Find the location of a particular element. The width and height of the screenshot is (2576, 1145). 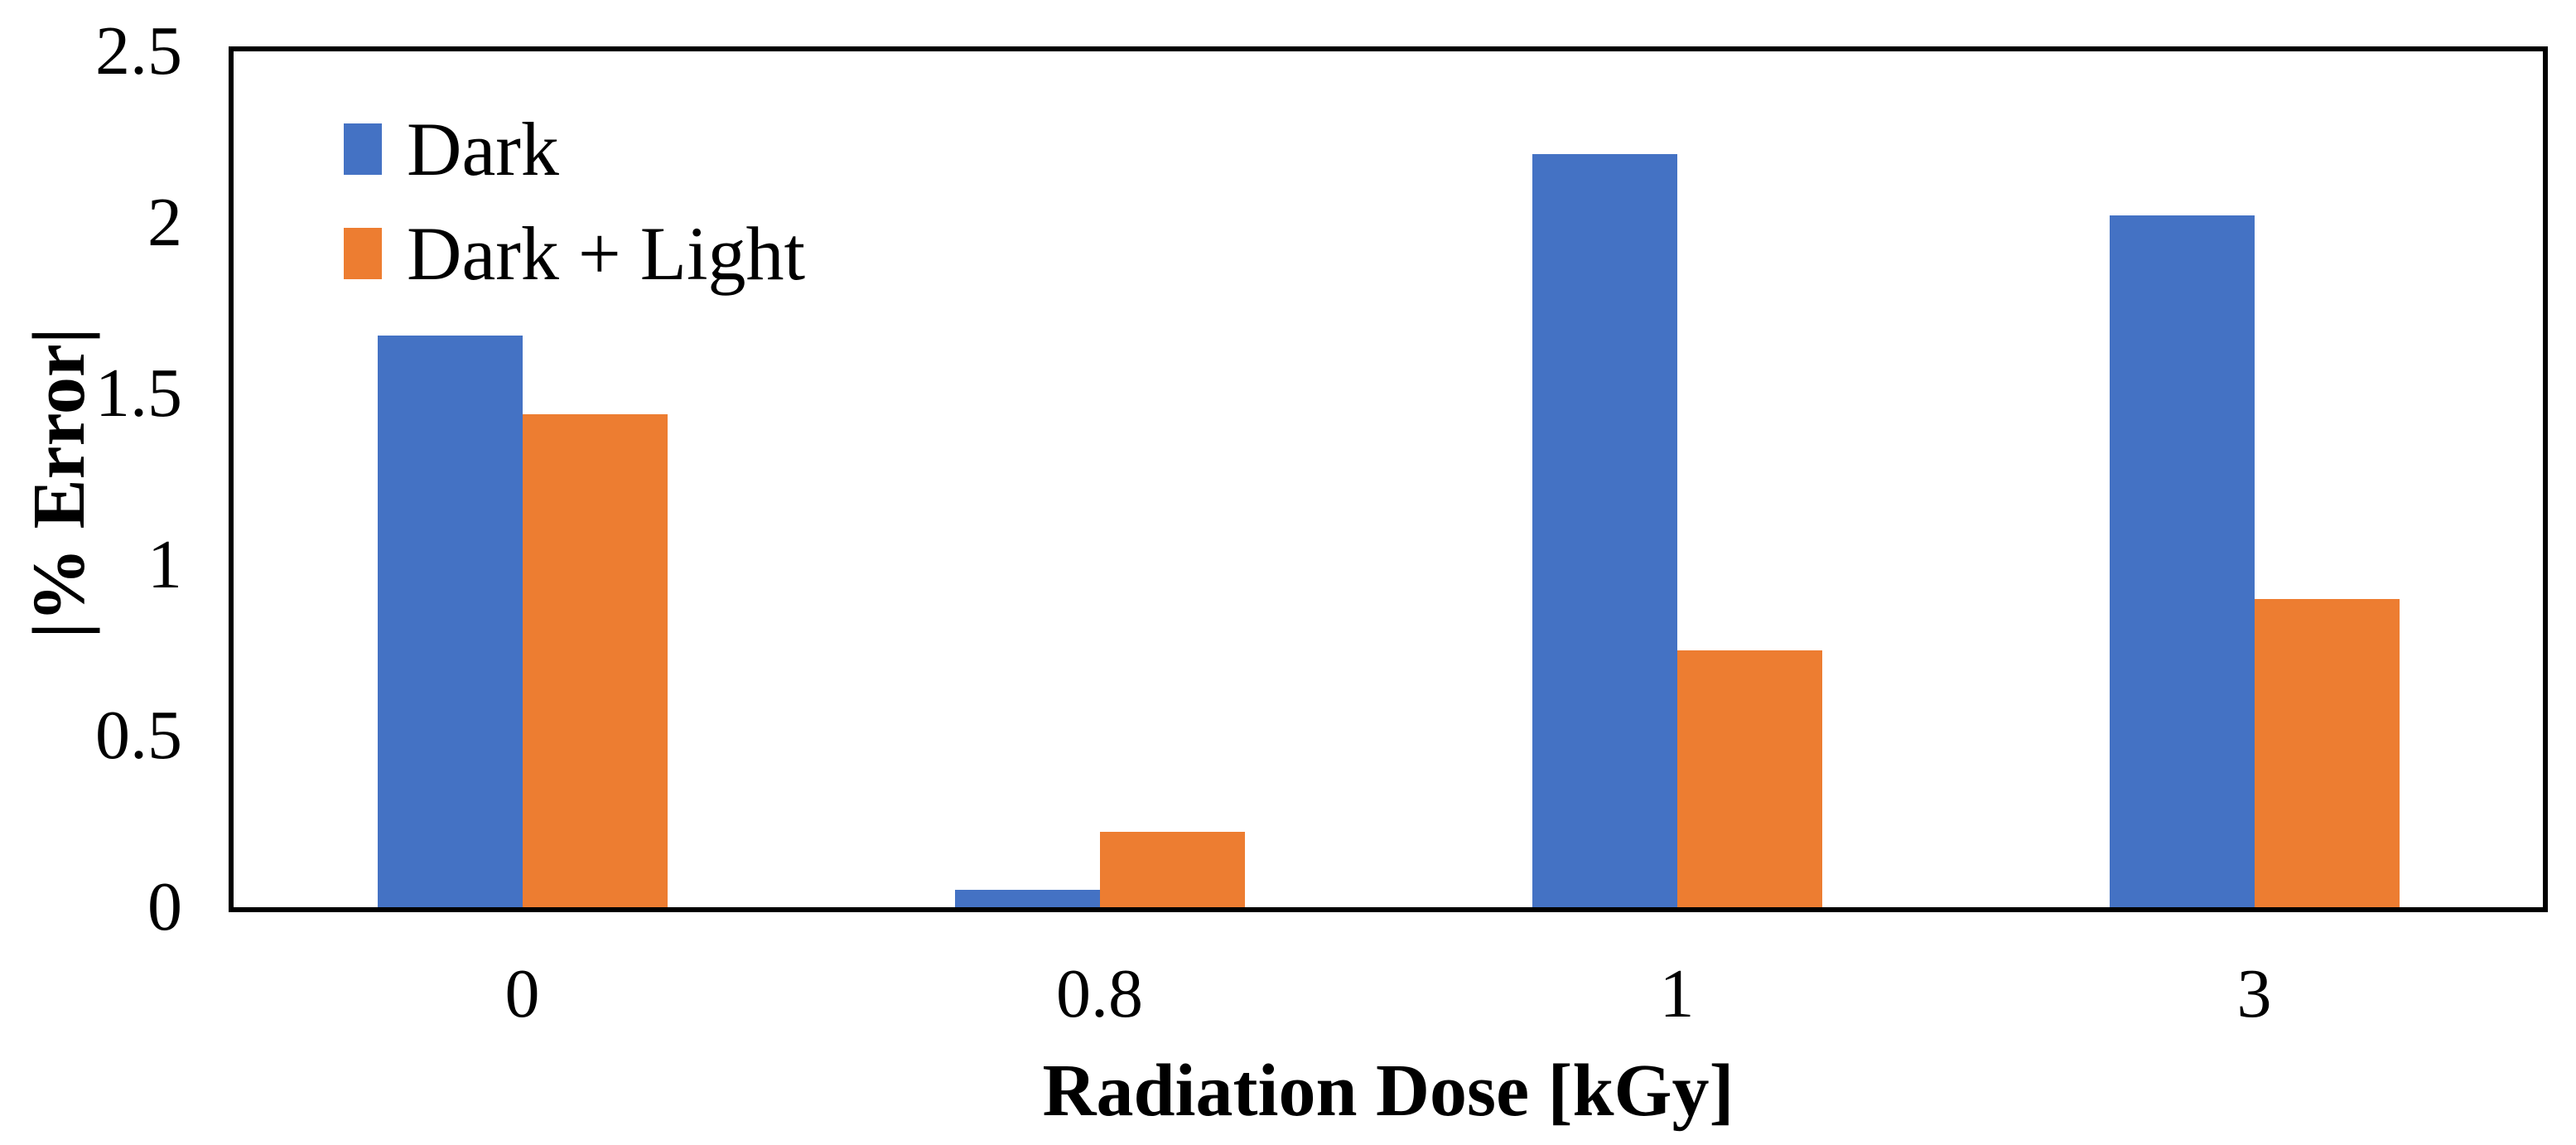

x-tick-label: 1 is located at coordinates (1677, 993).